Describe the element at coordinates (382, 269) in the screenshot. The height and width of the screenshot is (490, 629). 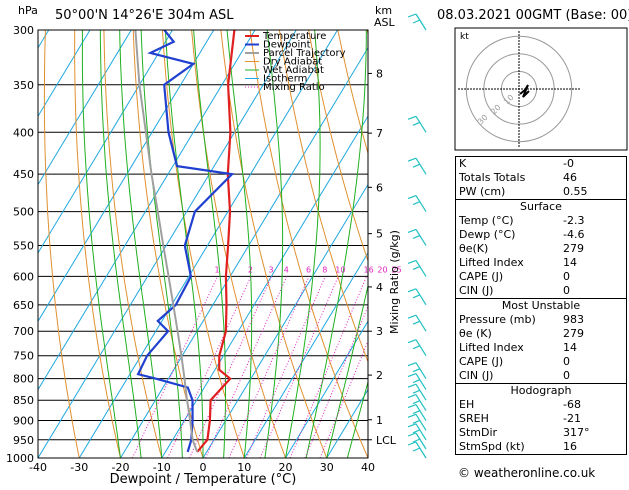
I see `mixing-ratio-label: 20` at that location.